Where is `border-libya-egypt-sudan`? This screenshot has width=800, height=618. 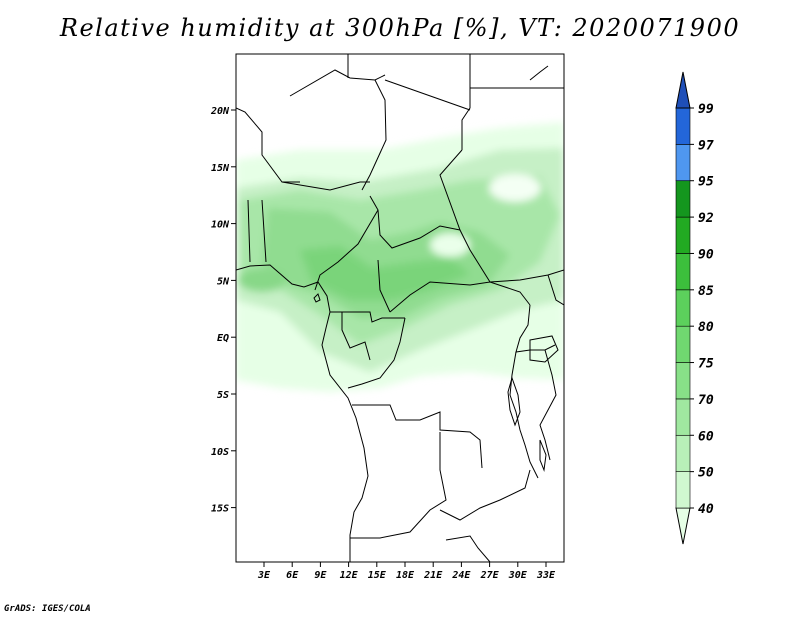
border-libya-egypt-sudan is located at coordinates (466, 102).